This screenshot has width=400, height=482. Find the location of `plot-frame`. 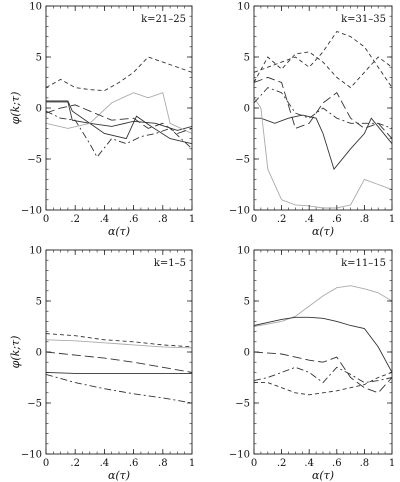

plot-frame is located at coordinates (323, 352).